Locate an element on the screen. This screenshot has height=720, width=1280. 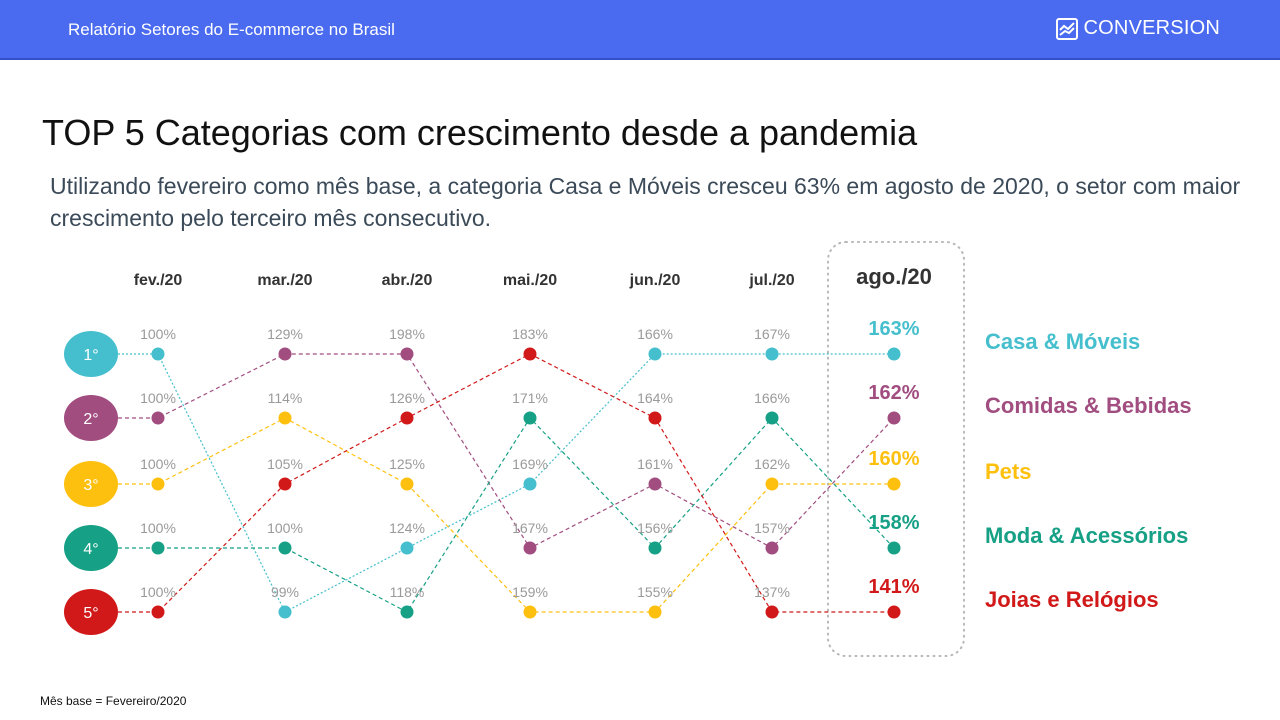
value-label: 126% is located at coordinates (407, 398).